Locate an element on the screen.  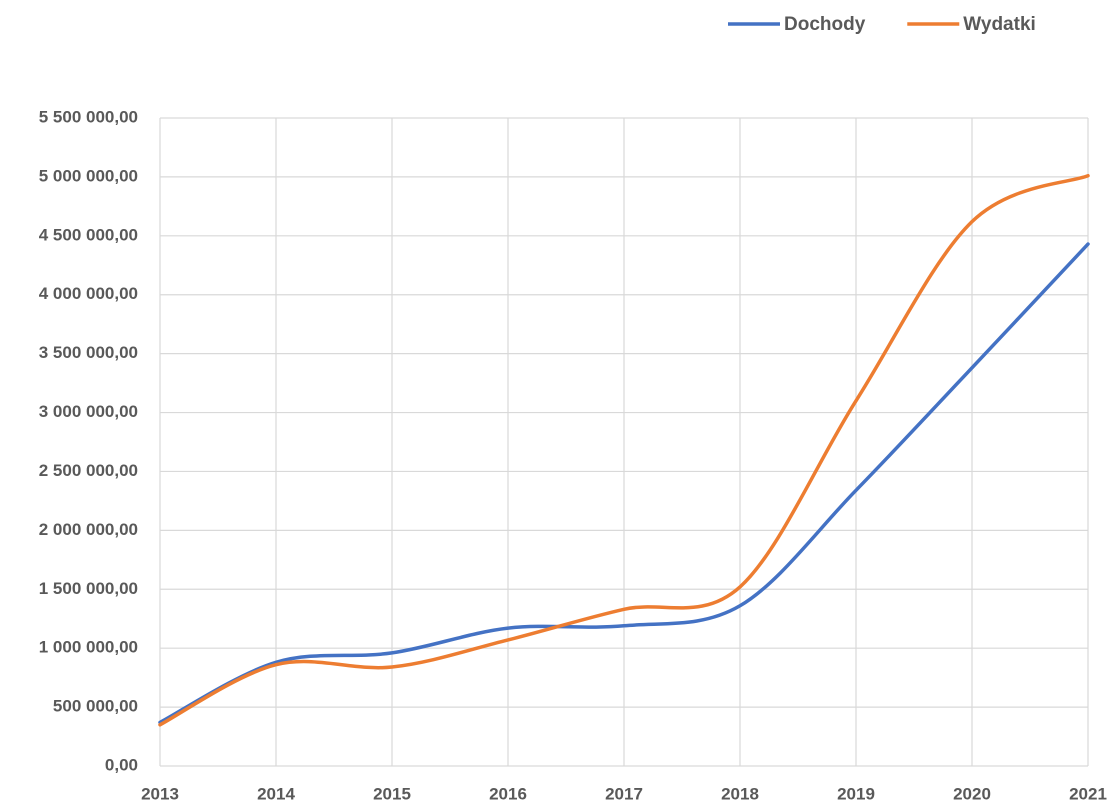
x-tick-label: 2013 is located at coordinates (160, 793).